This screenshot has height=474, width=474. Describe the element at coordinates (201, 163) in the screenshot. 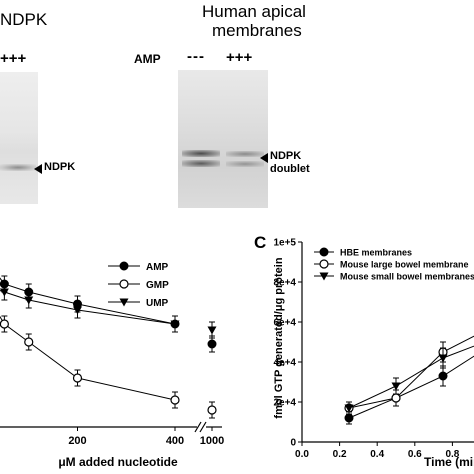

I see `band-minus-lower` at that location.